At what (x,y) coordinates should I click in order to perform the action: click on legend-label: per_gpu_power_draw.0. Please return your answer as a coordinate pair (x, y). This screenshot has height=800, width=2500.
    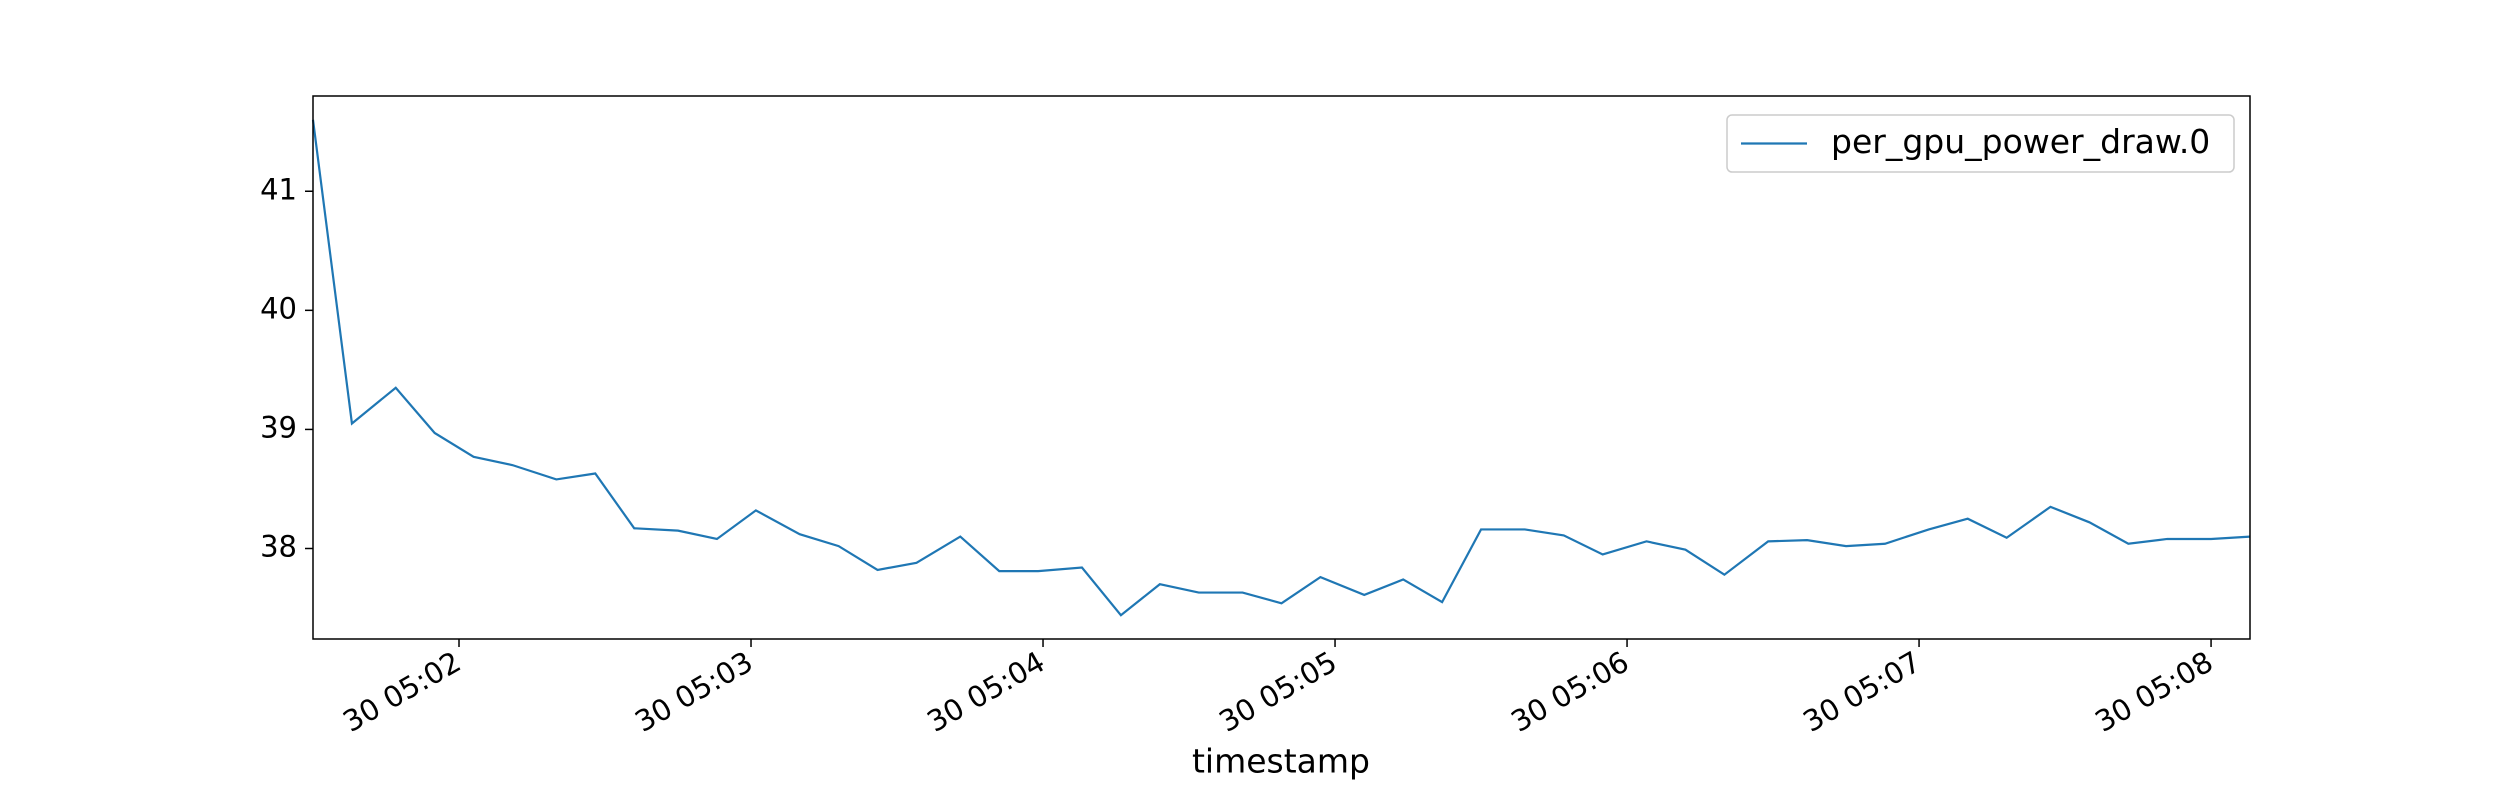
    Looking at the image, I should click on (2020, 141).